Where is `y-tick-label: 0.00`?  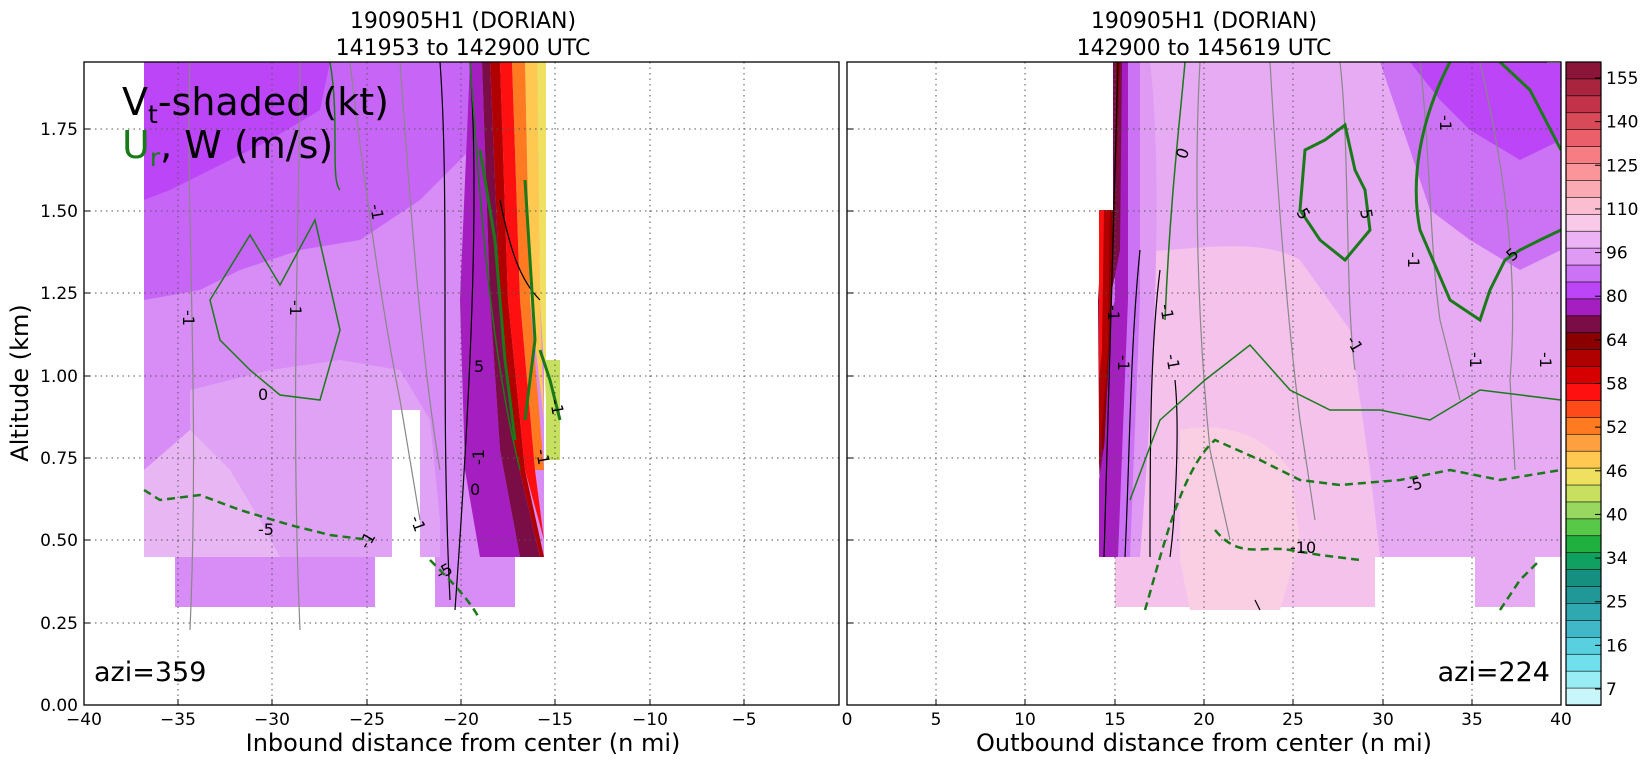 y-tick-label: 0.00 is located at coordinates (59, 706).